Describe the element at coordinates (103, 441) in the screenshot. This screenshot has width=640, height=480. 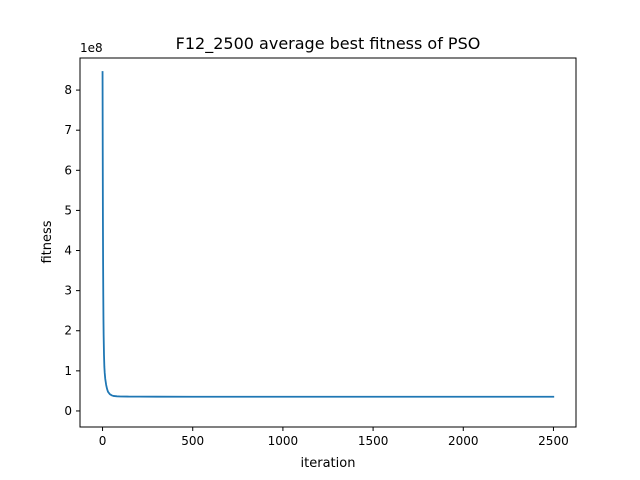
I see `x-tick-label: 0` at that location.